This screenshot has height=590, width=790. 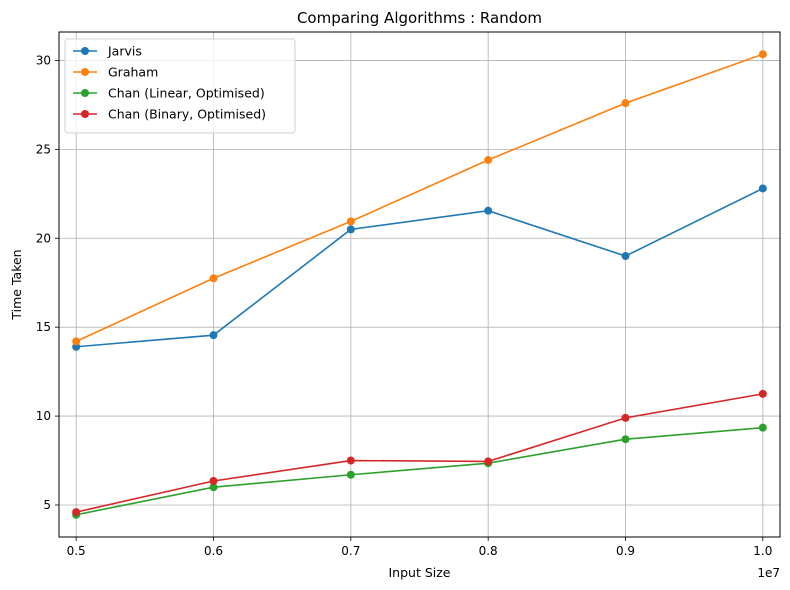 What do you see at coordinates (43, 149) in the screenshot?
I see `y-tick-label: 25` at bounding box center [43, 149].